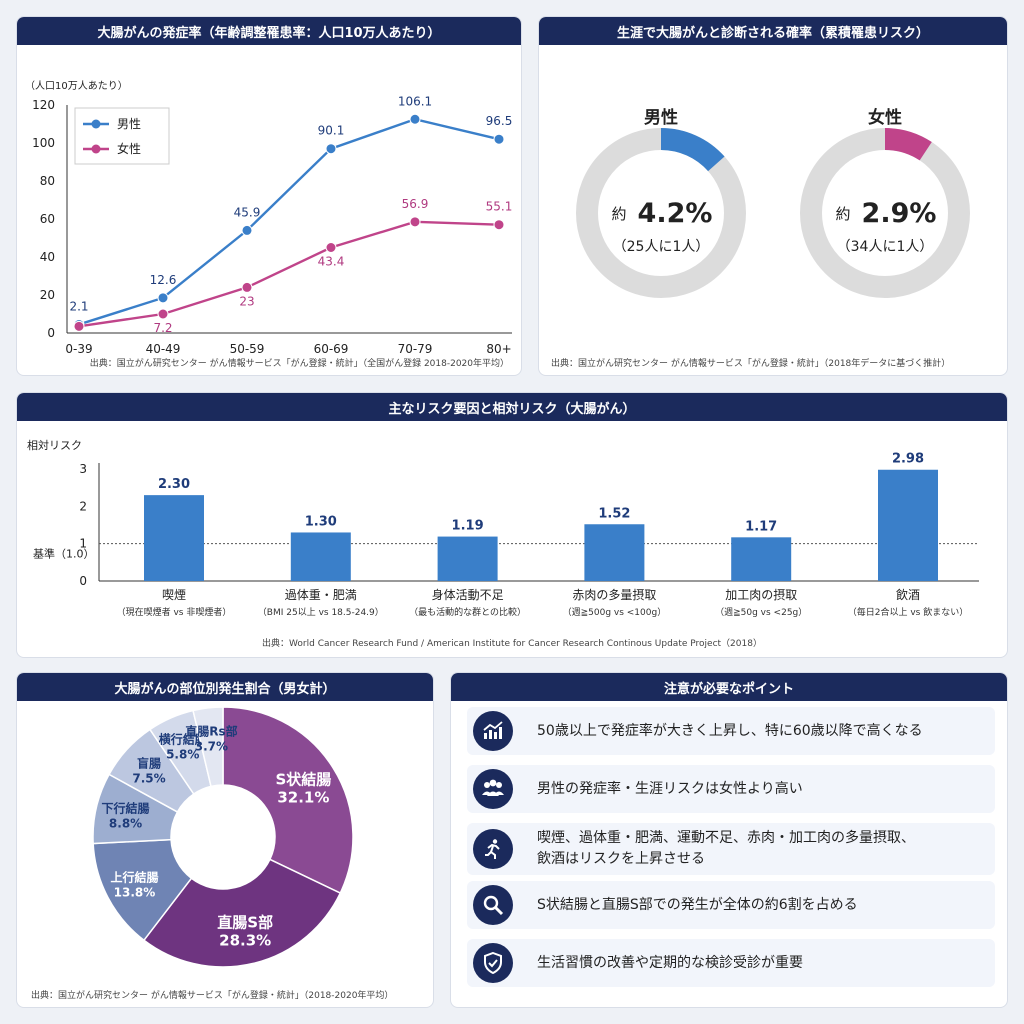 The height and width of the screenshot is (1024, 1024). Describe the element at coordinates (731, 963) in the screenshot. I see `point-item: 生活習慣の改善や定期的な検診受診が重要` at that location.